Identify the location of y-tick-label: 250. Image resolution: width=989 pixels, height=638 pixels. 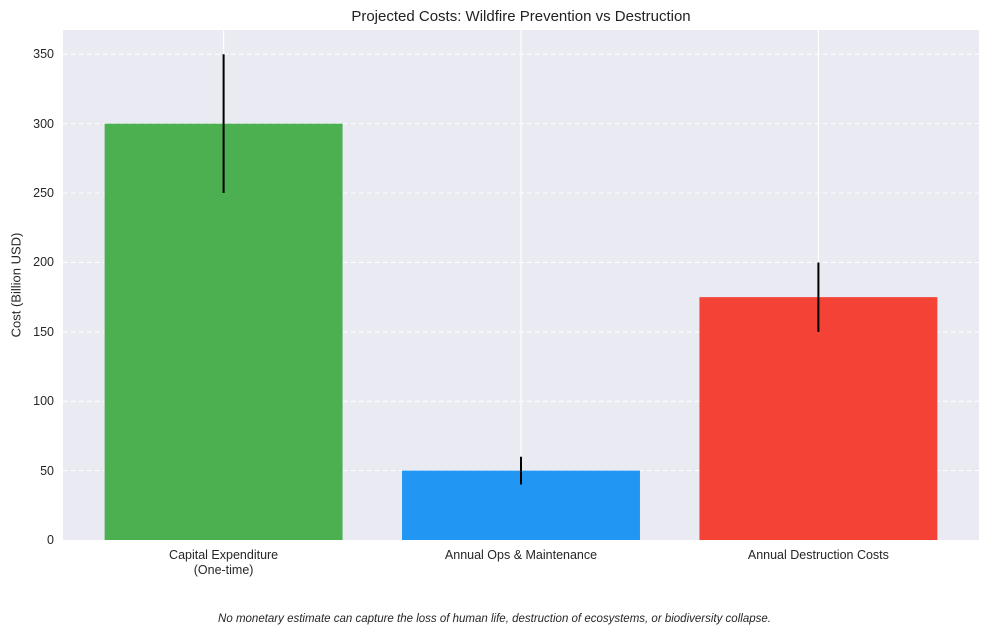
(43, 193).